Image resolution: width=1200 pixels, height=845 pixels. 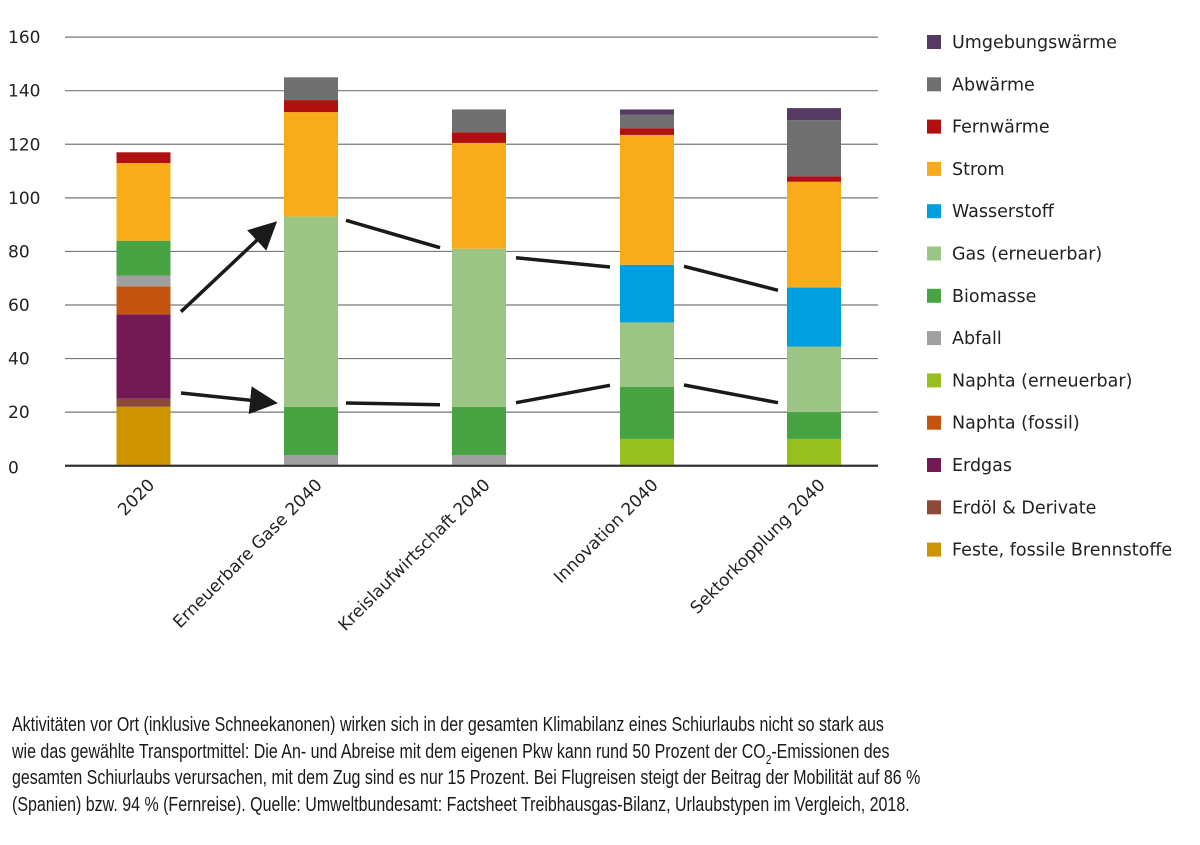 What do you see at coordinates (19, 360) in the screenshot?
I see `y-tick-label: 40` at bounding box center [19, 360].